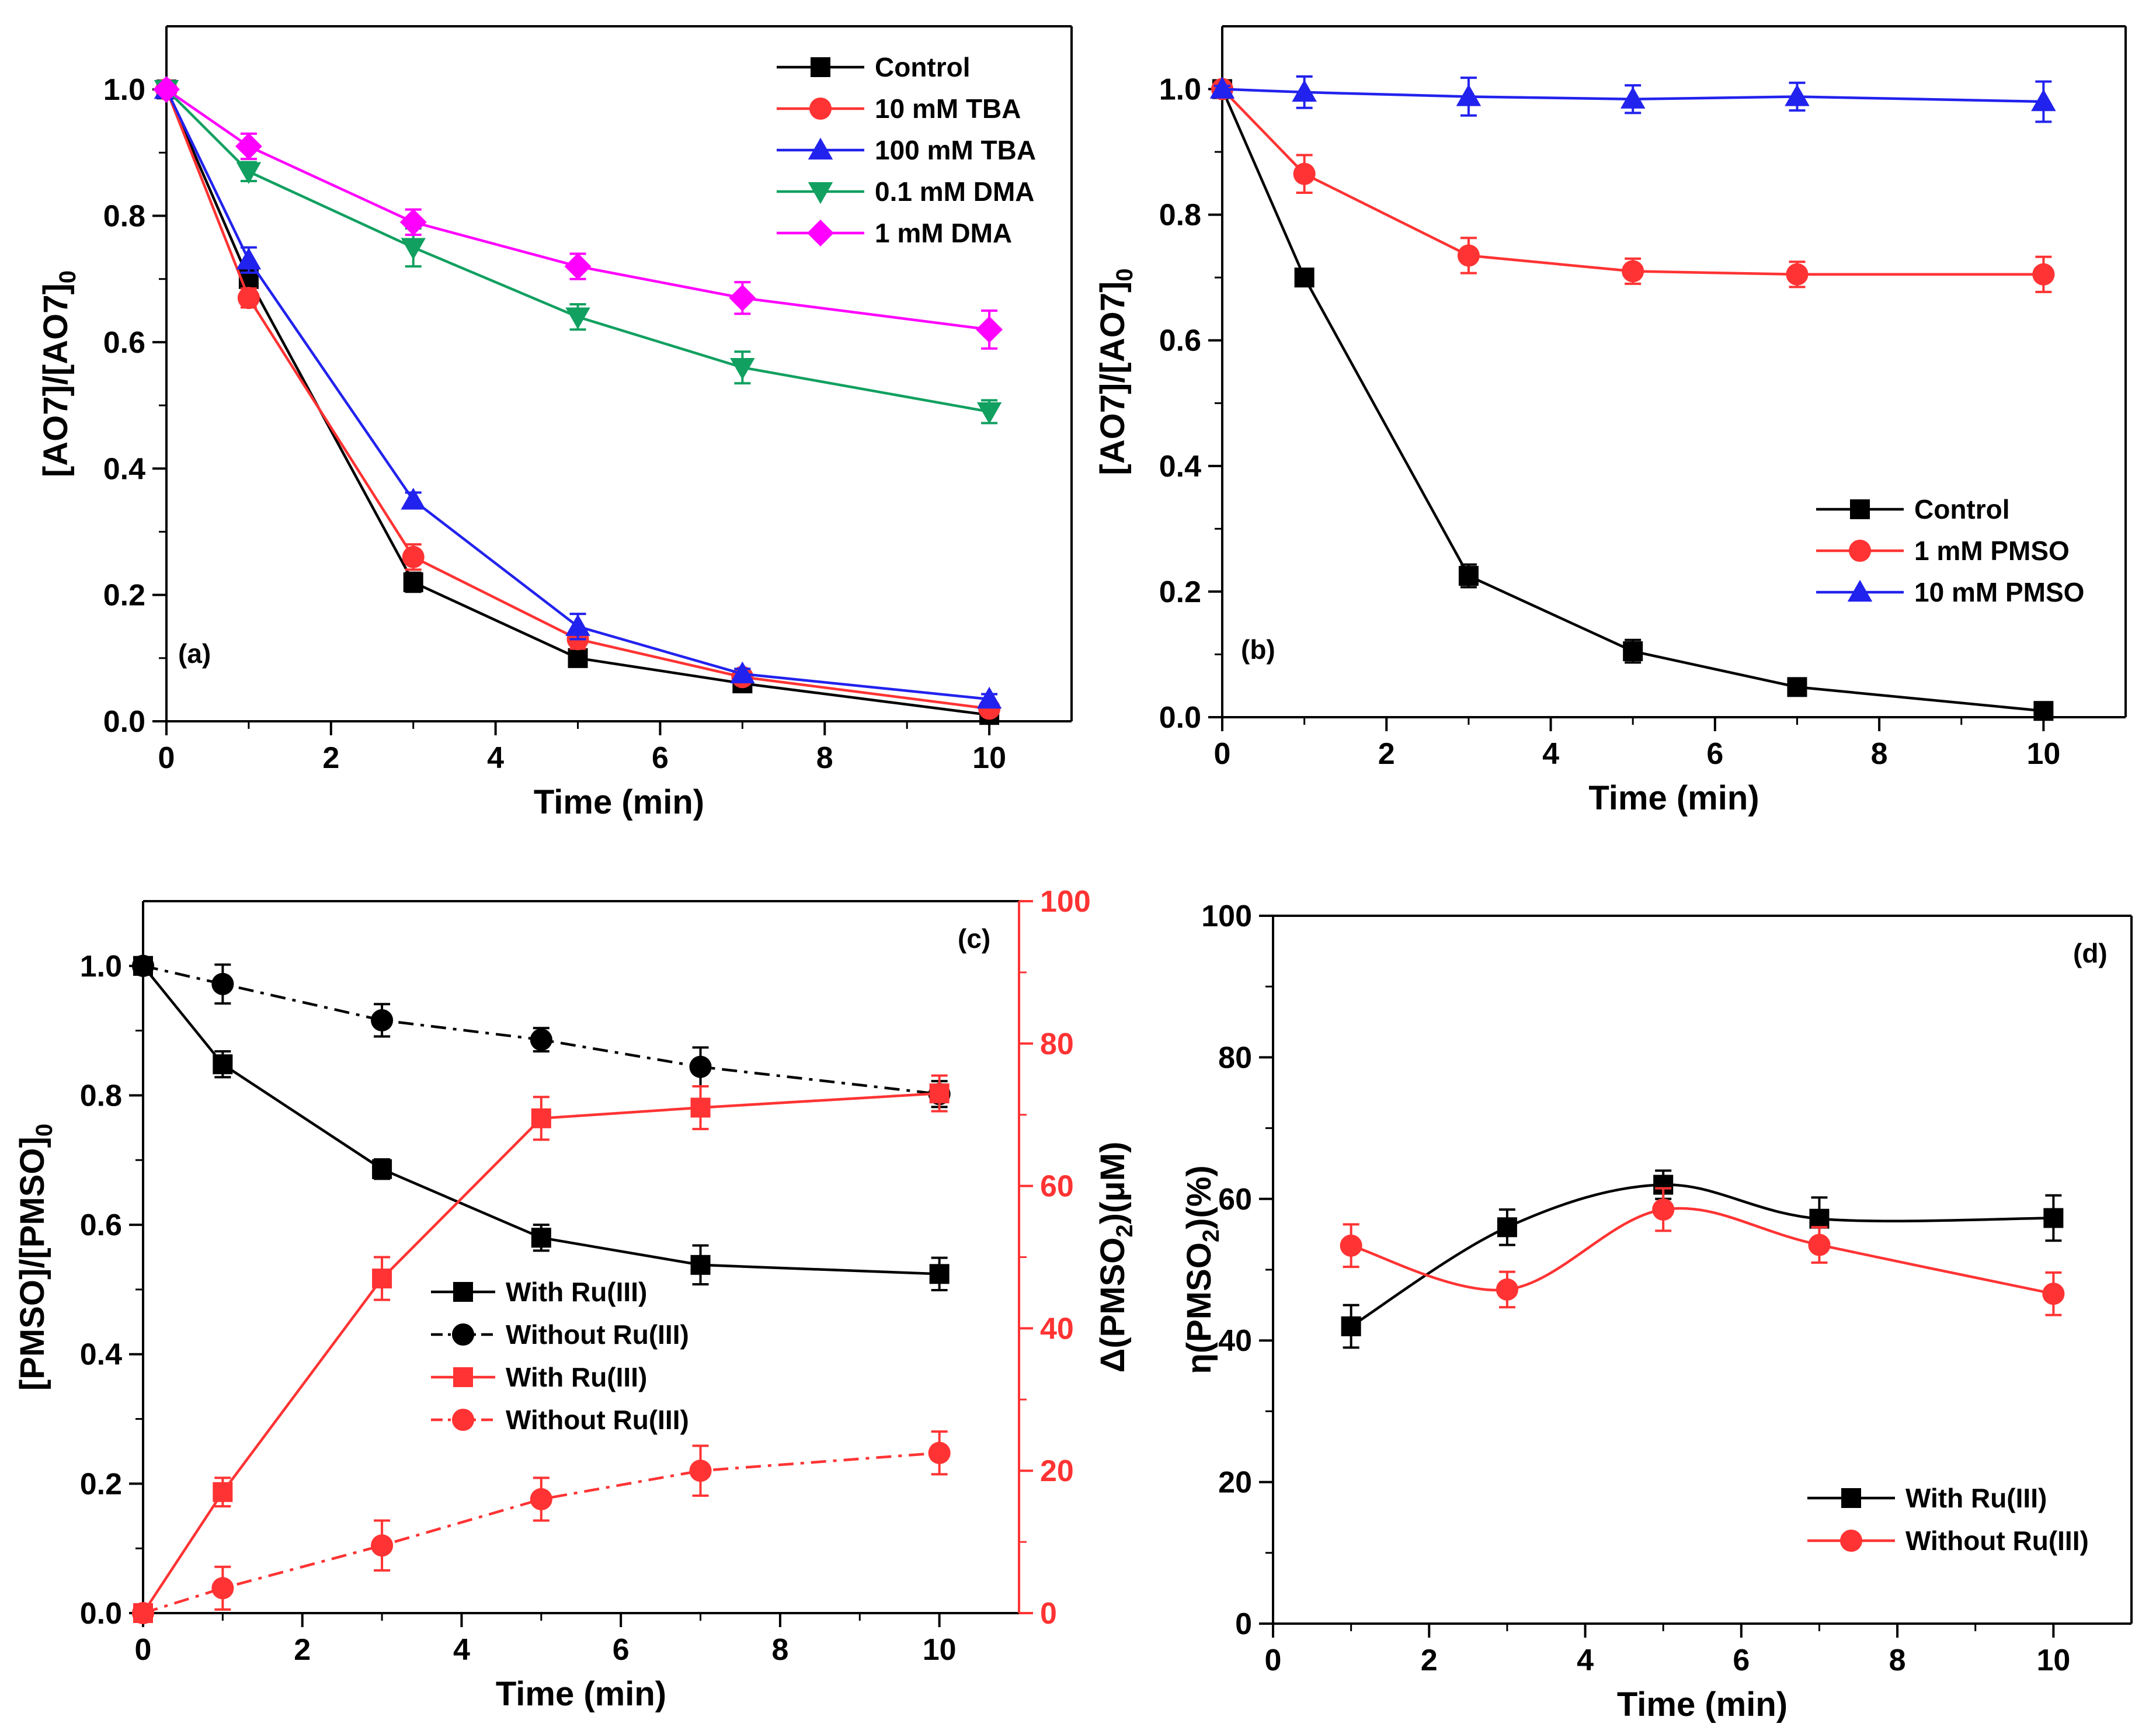 The height and width of the screenshot is (1727, 2156). What do you see at coordinates (1057, 1044) in the screenshot?
I see `y2-tick-label: 80` at bounding box center [1057, 1044].